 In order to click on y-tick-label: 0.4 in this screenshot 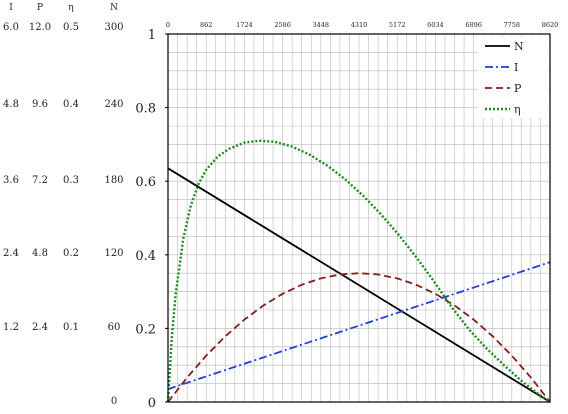, I will do `click(145, 256)`.